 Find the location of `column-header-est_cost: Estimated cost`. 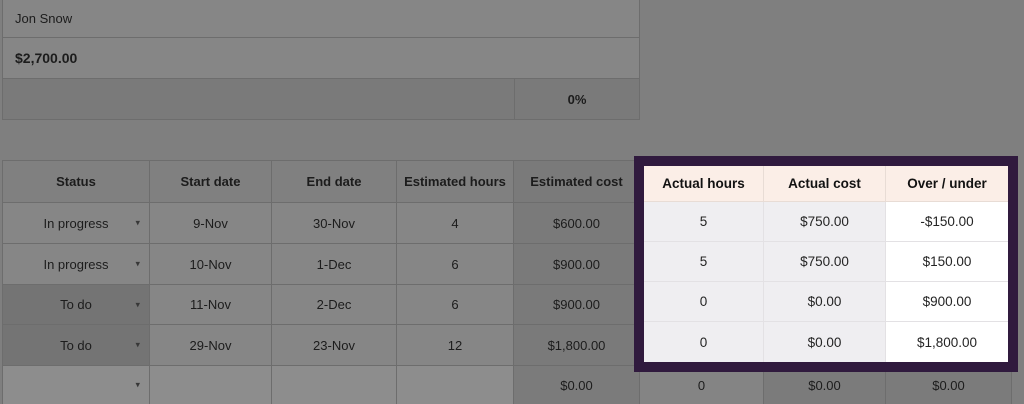

column-header-est_cost: Estimated cost is located at coordinates (577, 182).